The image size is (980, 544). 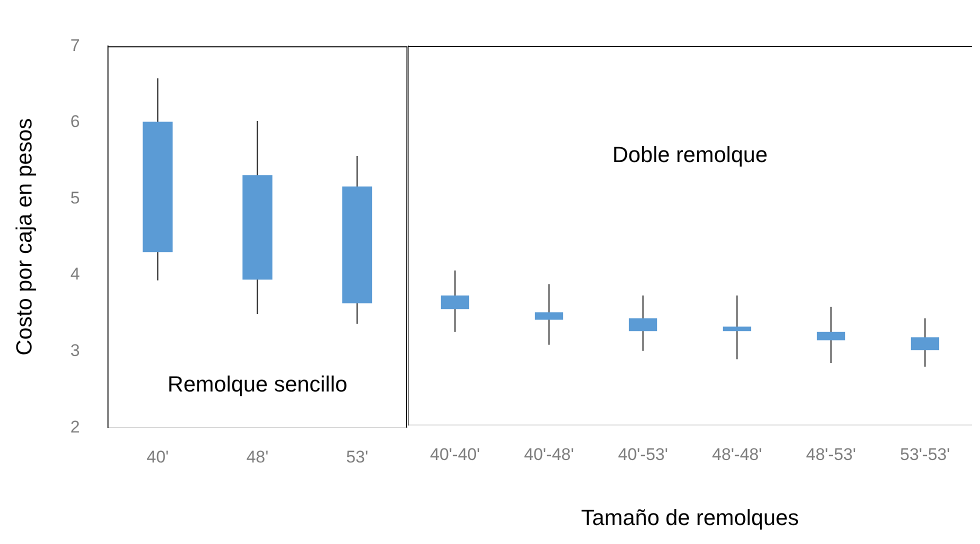 I want to click on x-tick-label: 40', so click(x=157, y=456).